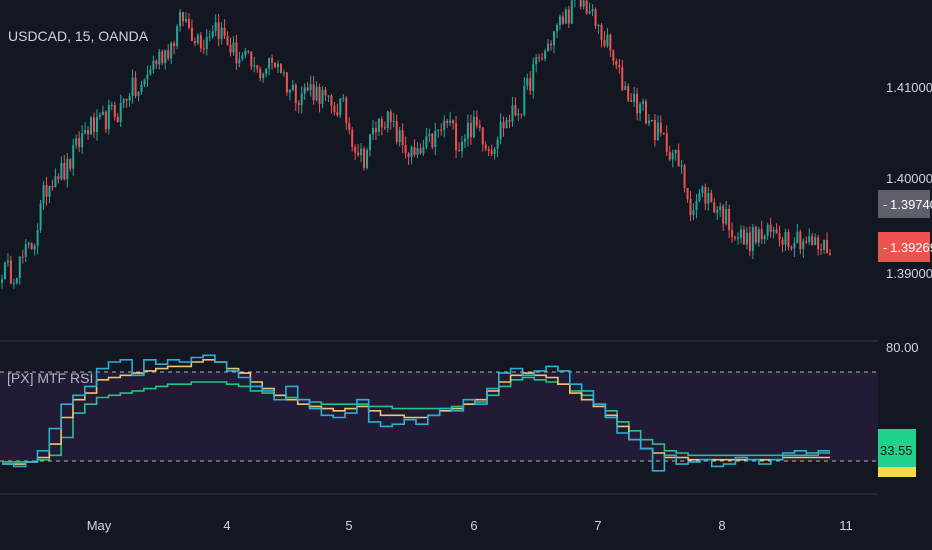  Describe the element at coordinates (78, 36) in the screenshot. I see `symbol-header: USDCAD, 15, OANDA` at that location.